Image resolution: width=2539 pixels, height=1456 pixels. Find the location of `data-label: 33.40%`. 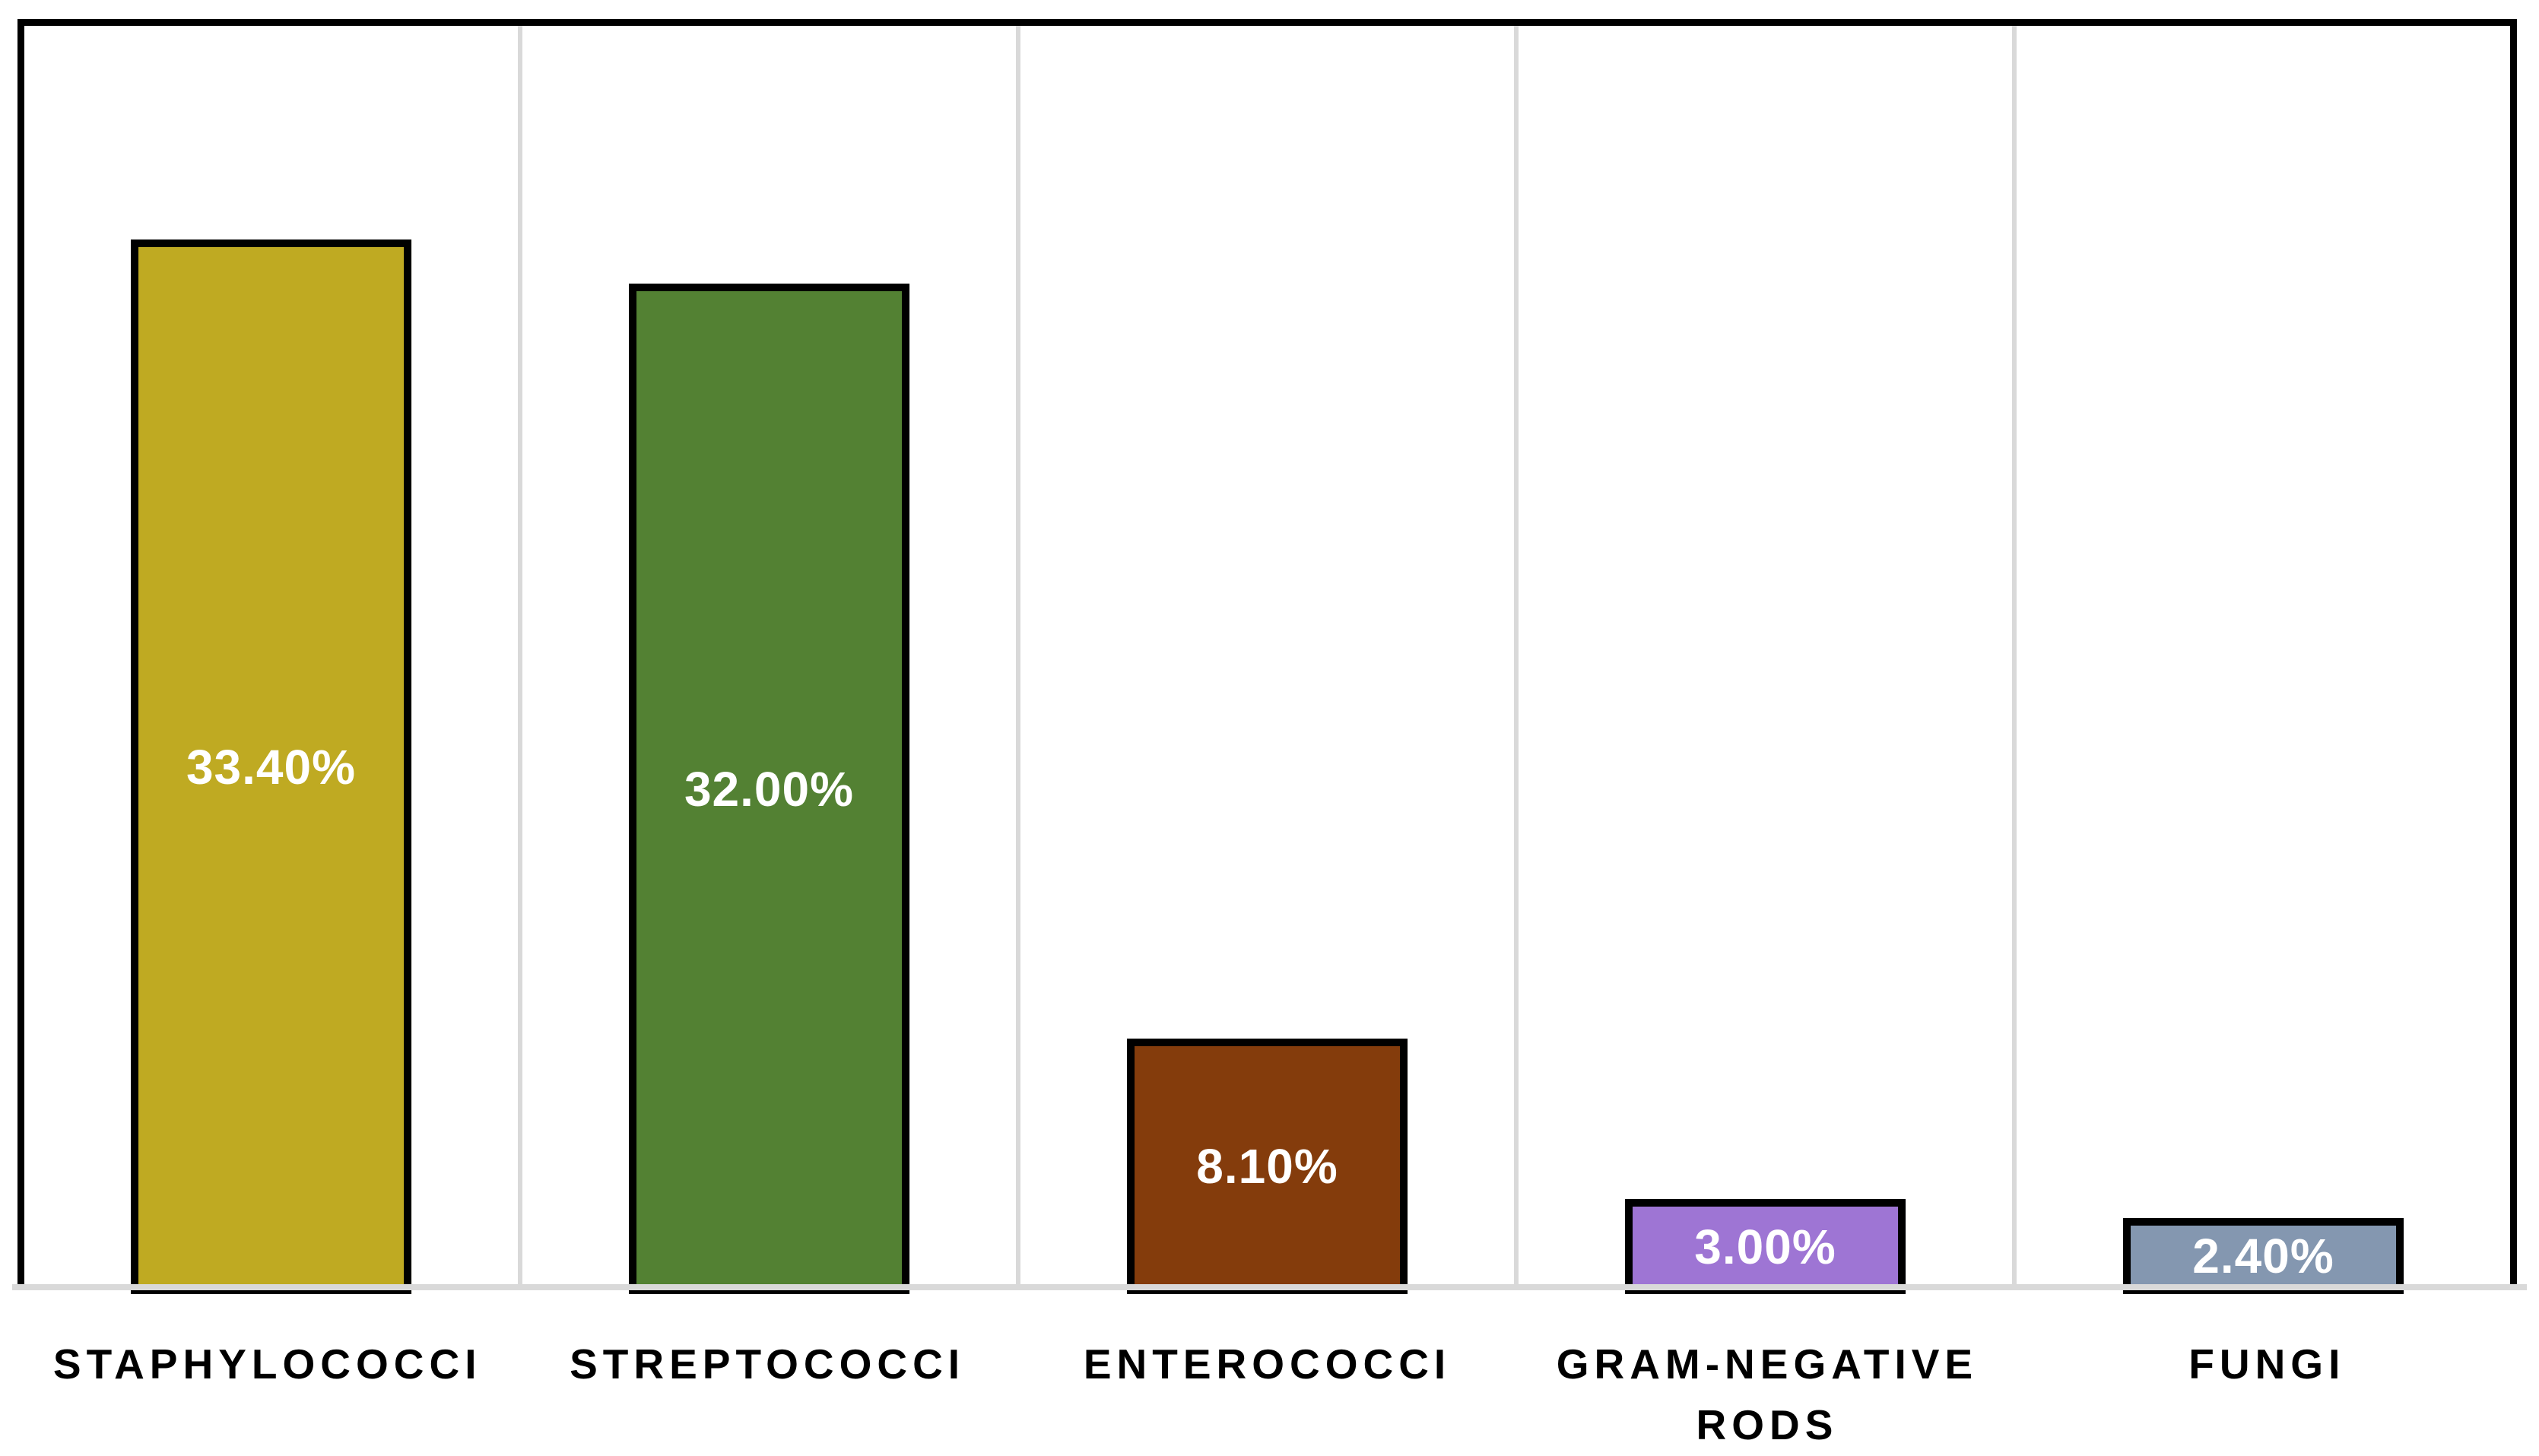

data-label: 33.40% is located at coordinates (272, 767).